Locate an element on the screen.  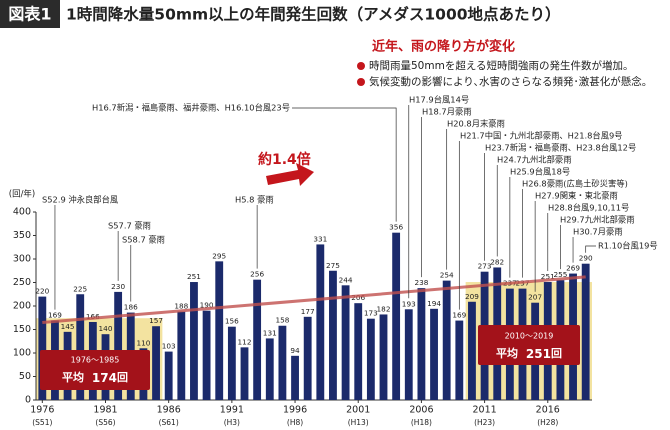
badge: 図表1 is located at coordinates (29, 14).